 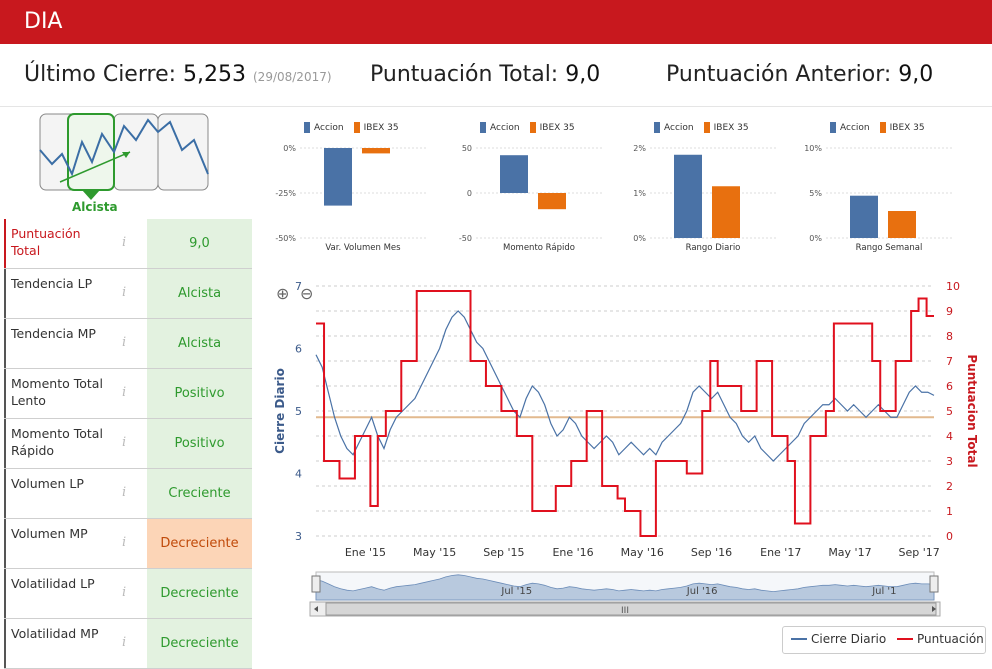 What do you see at coordinates (128, 494) in the screenshot?
I see `score-row: Volumen LP i Creciente` at bounding box center [128, 494].